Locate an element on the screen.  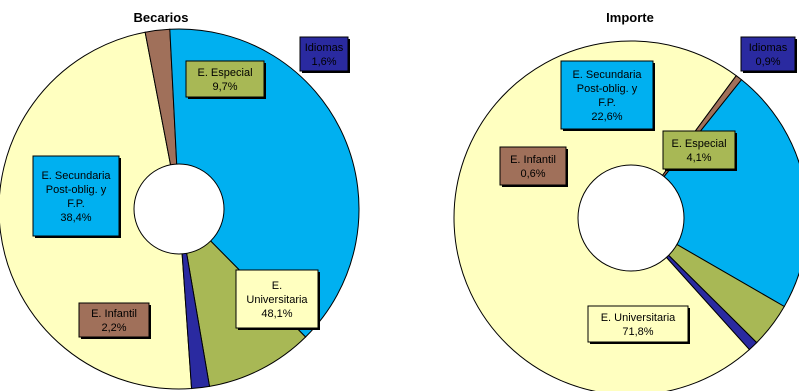
label-line: 4,1% is located at coordinates (698, 158).